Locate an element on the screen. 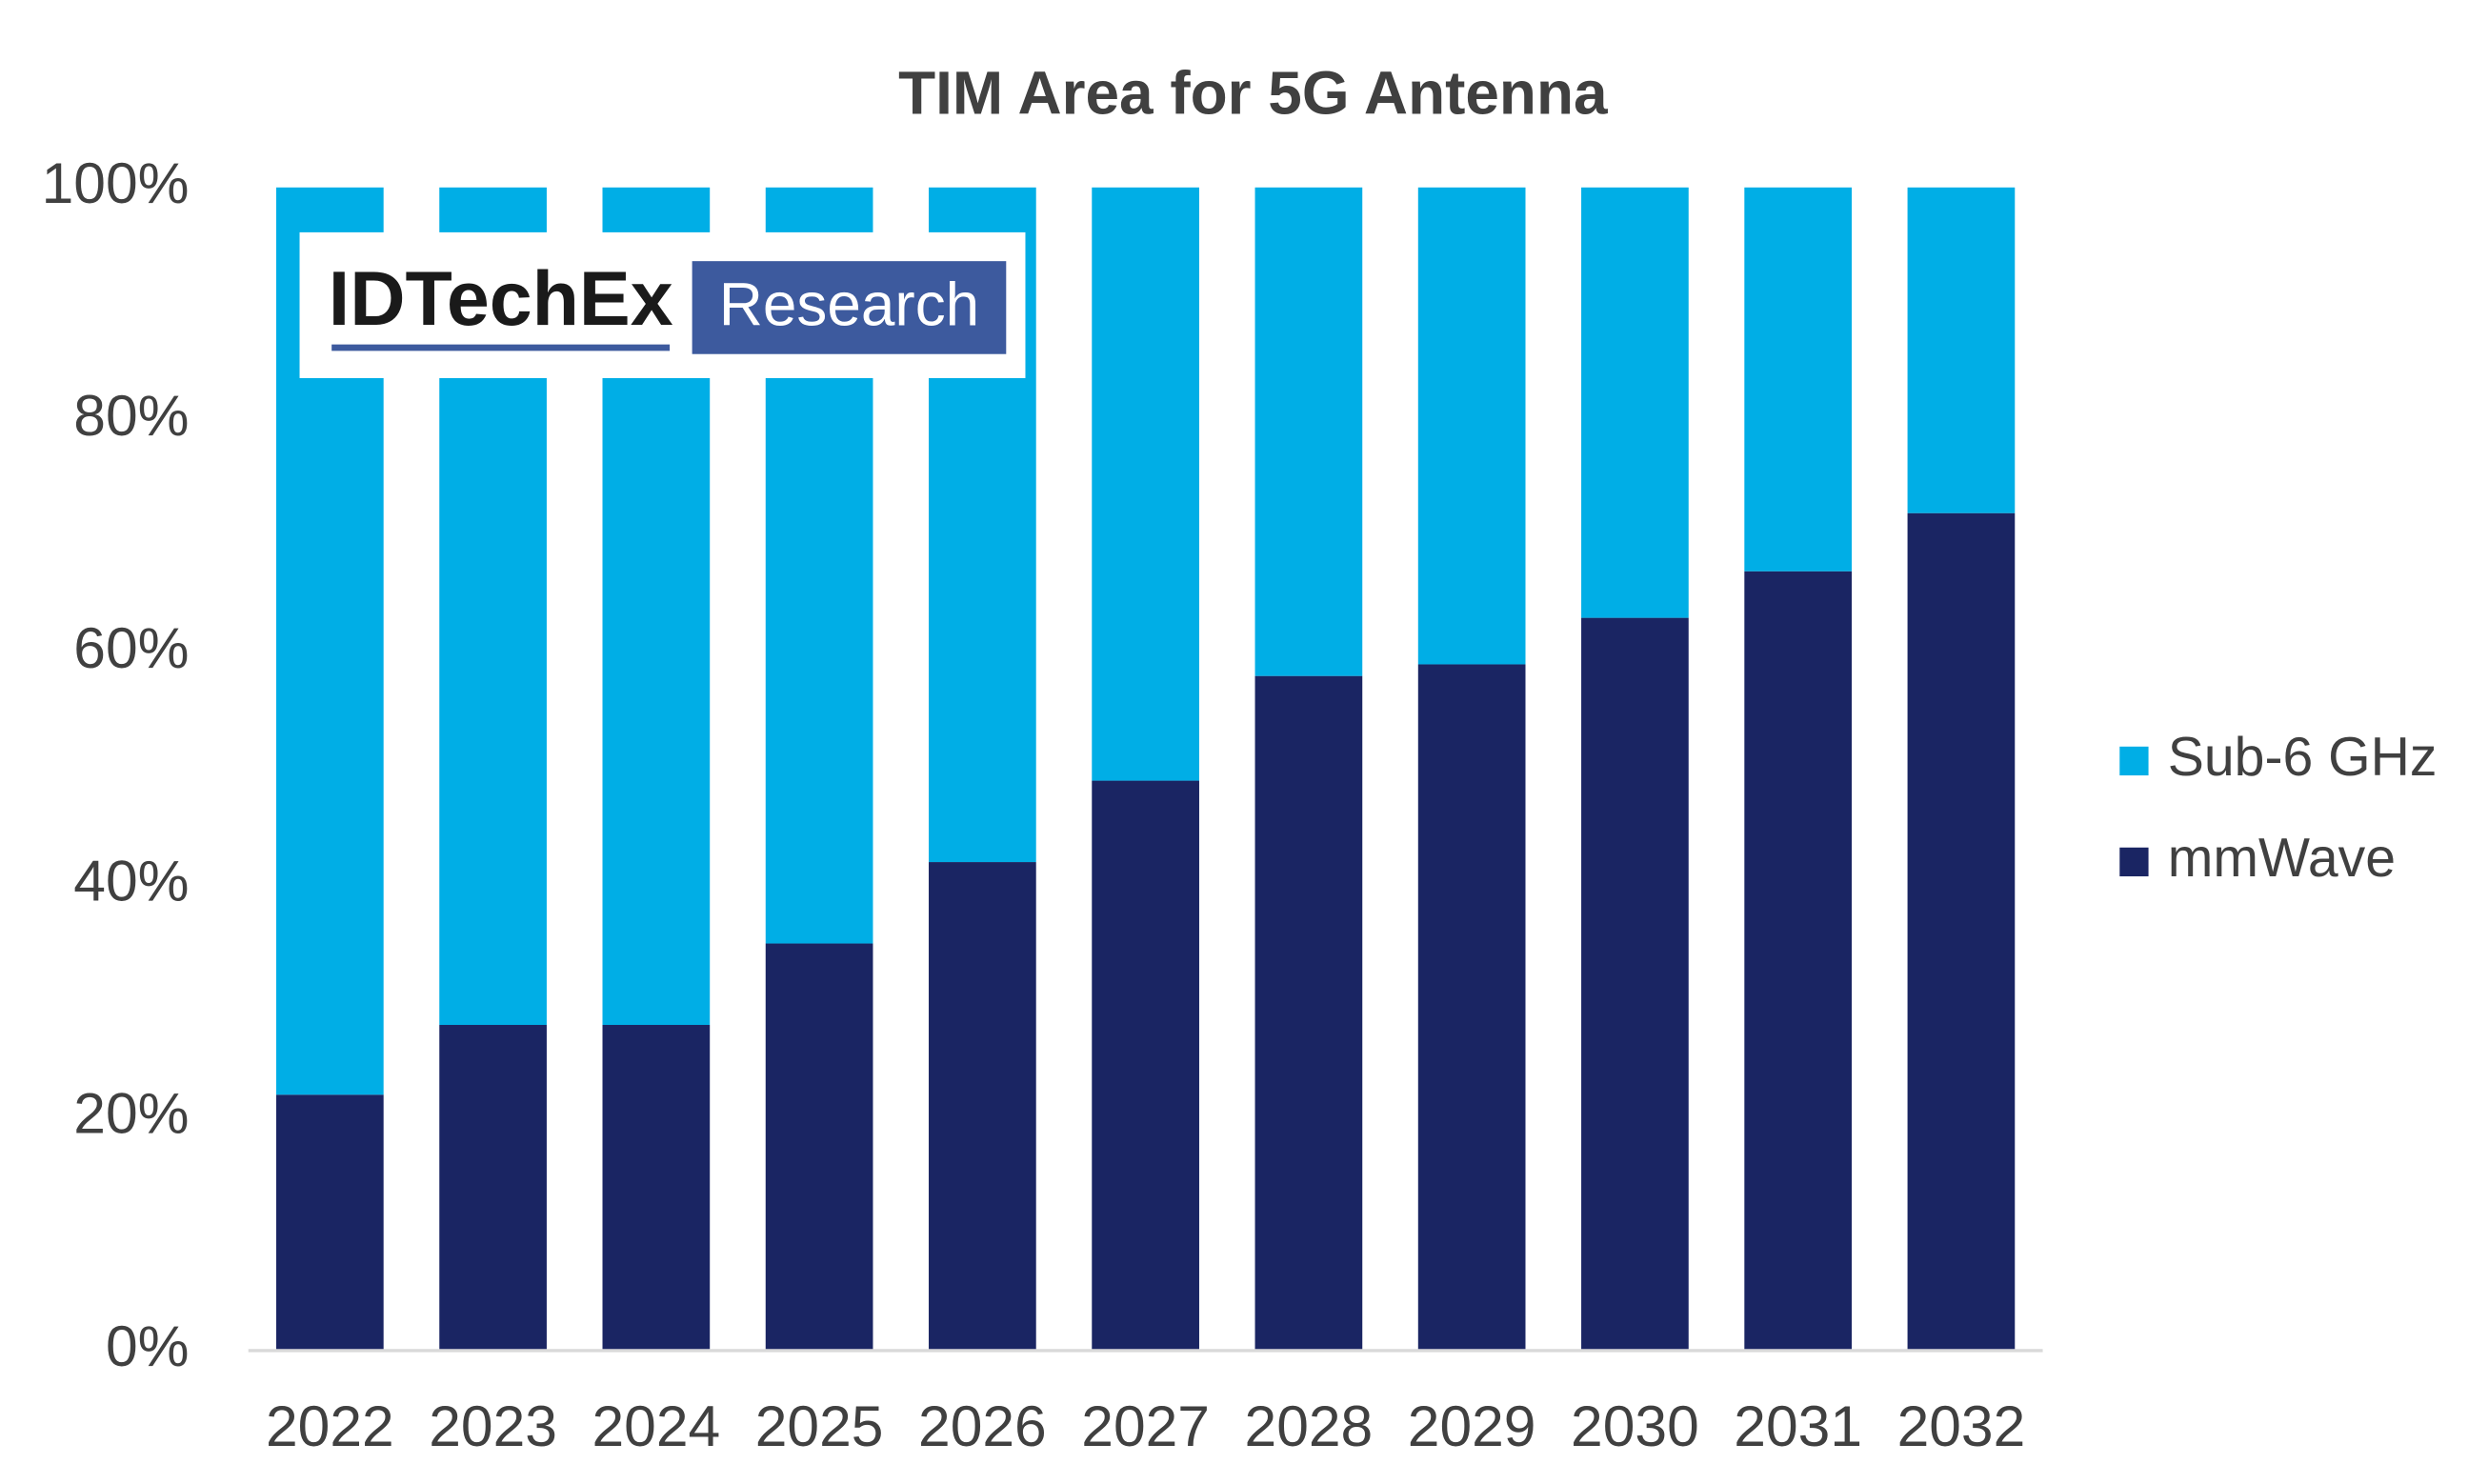  x-tick-label: 2023 is located at coordinates (493, 1426).